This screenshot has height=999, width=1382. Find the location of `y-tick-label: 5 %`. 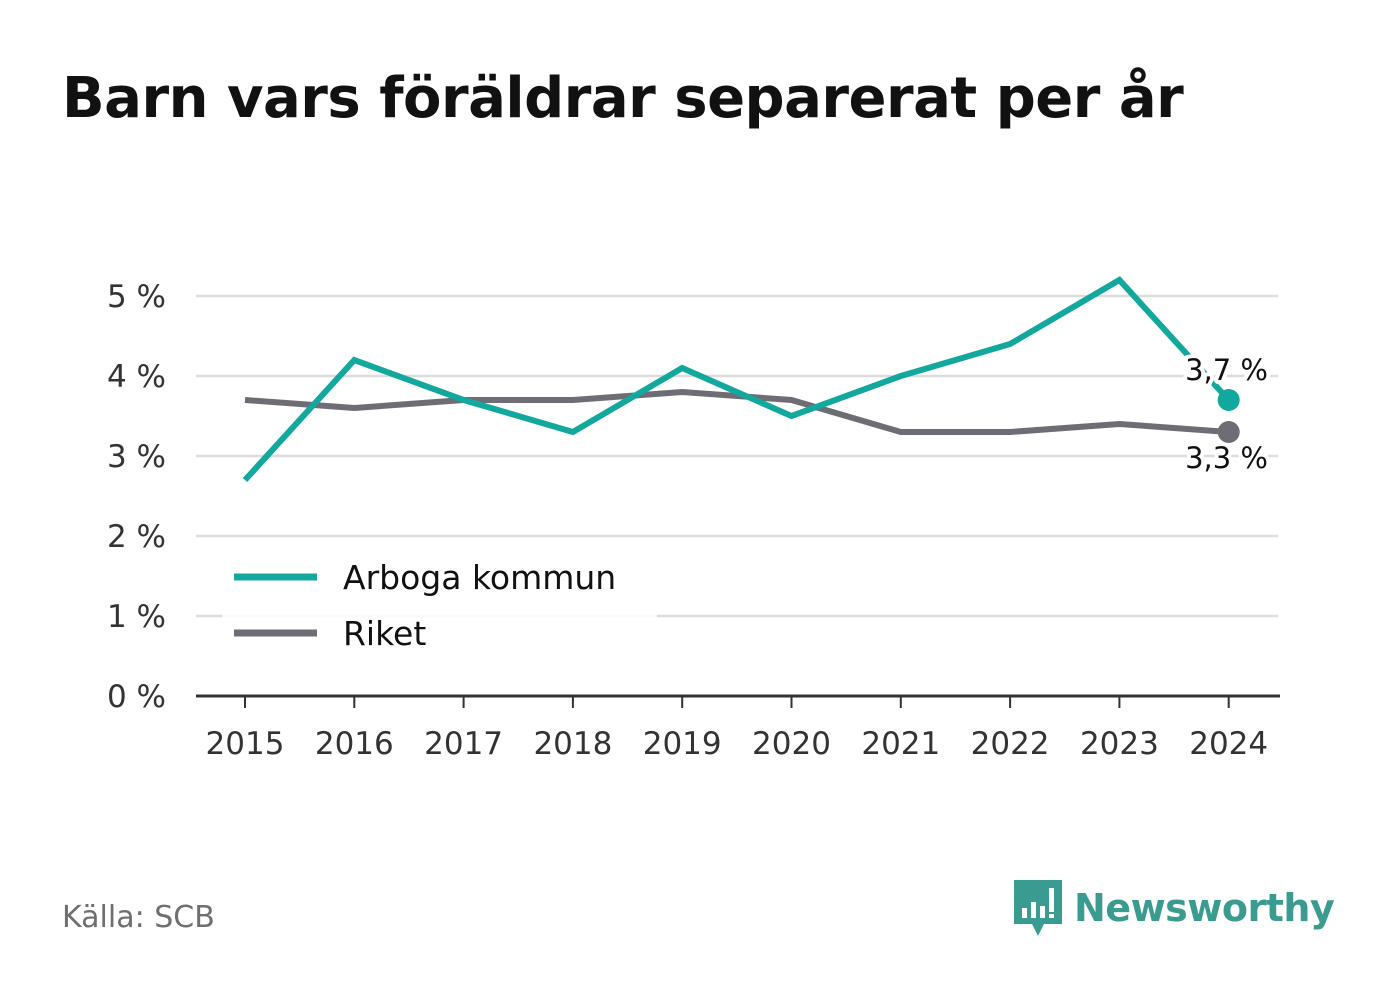

y-tick-label: 5 % is located at coordinates (136, 297).